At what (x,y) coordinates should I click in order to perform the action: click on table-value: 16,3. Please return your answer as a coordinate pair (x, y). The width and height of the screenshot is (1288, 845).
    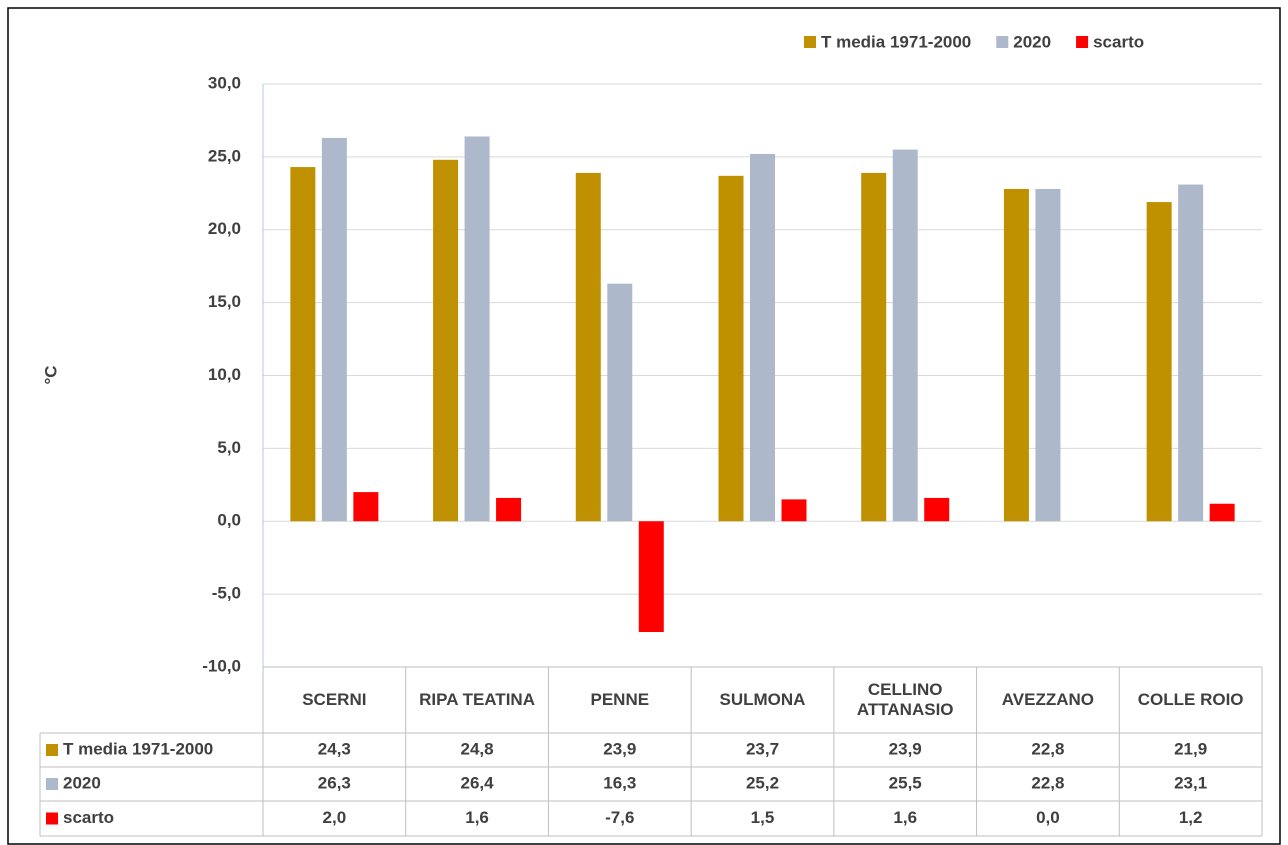
    Looking at the image, I should click on (619, 782).